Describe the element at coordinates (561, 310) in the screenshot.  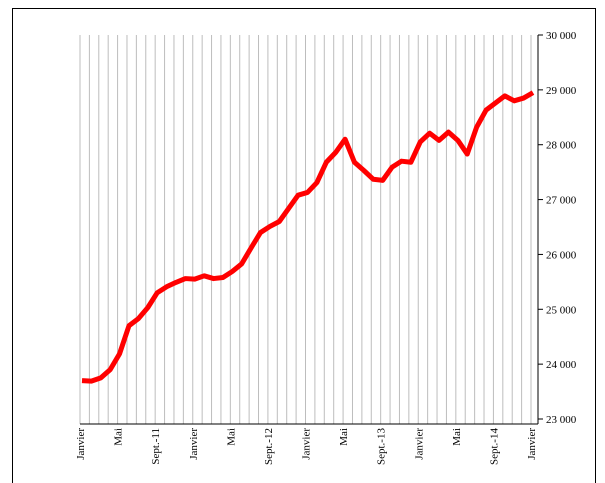
I see `y-tick-label: 25 000` at that location.